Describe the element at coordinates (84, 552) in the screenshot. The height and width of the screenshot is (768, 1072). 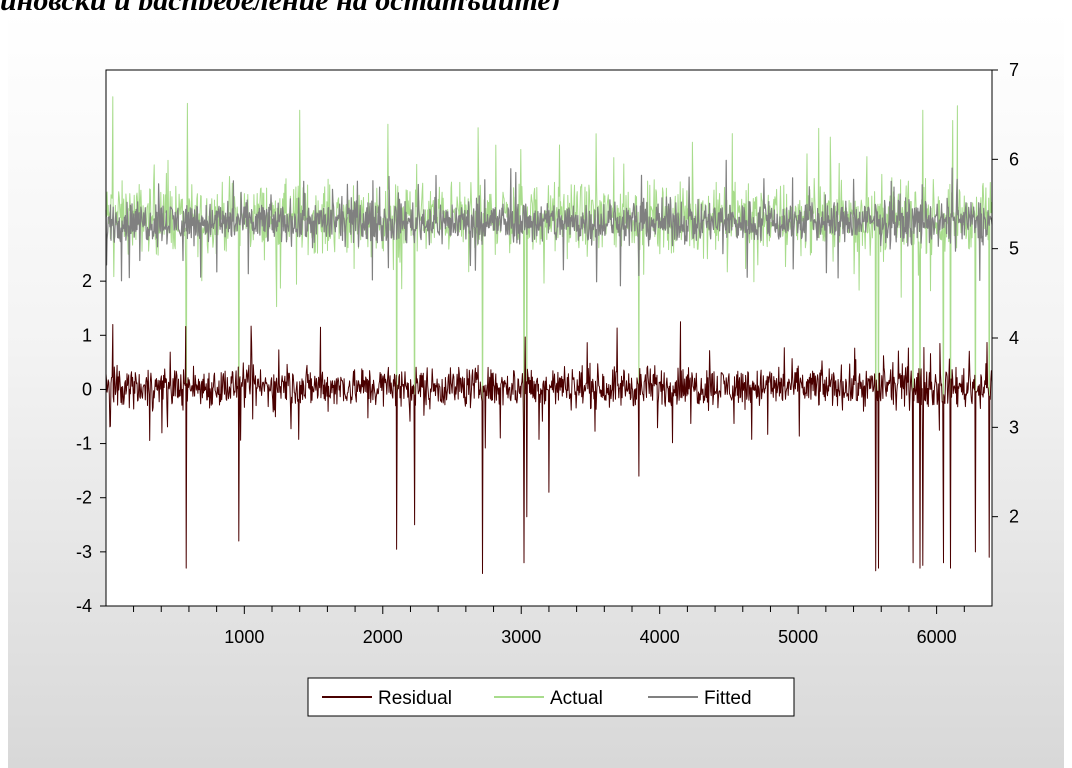
I see `left-y-tick-label: -3` at that location.